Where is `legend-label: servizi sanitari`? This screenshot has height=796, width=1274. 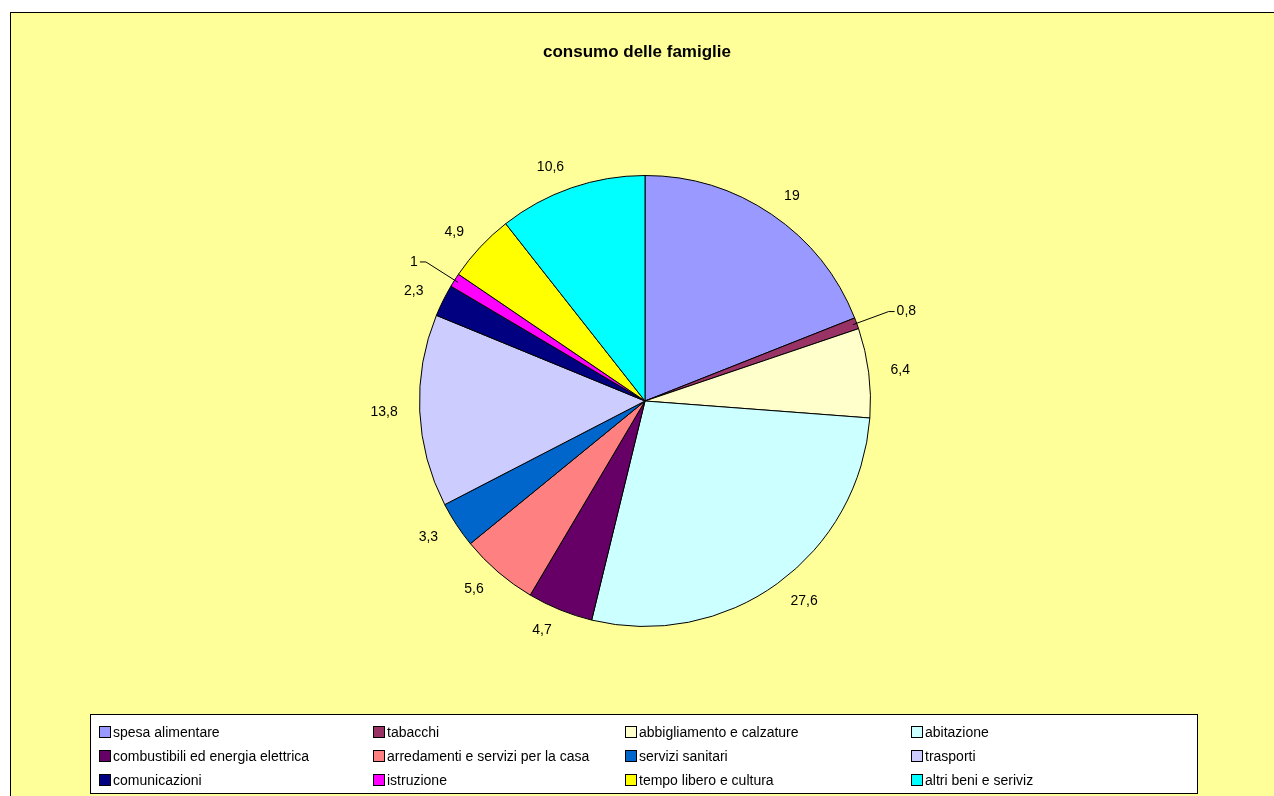
legend-label: servizi sanitari is located at coordinates (683, 756).